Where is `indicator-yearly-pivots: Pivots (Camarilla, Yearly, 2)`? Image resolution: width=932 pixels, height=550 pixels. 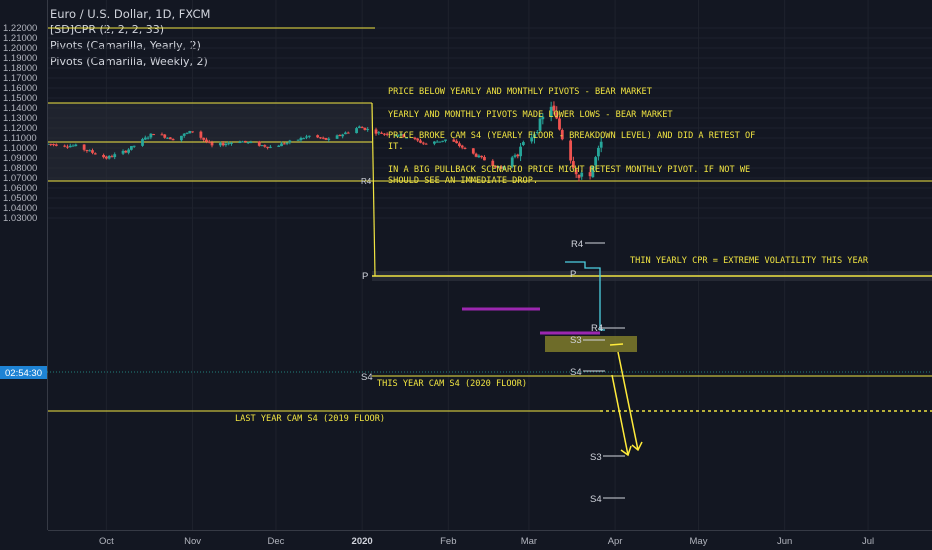
indicator-yearly-pivots: Pivots (Camarilla, Yearly, 2) is located at coordinates (125, 45).